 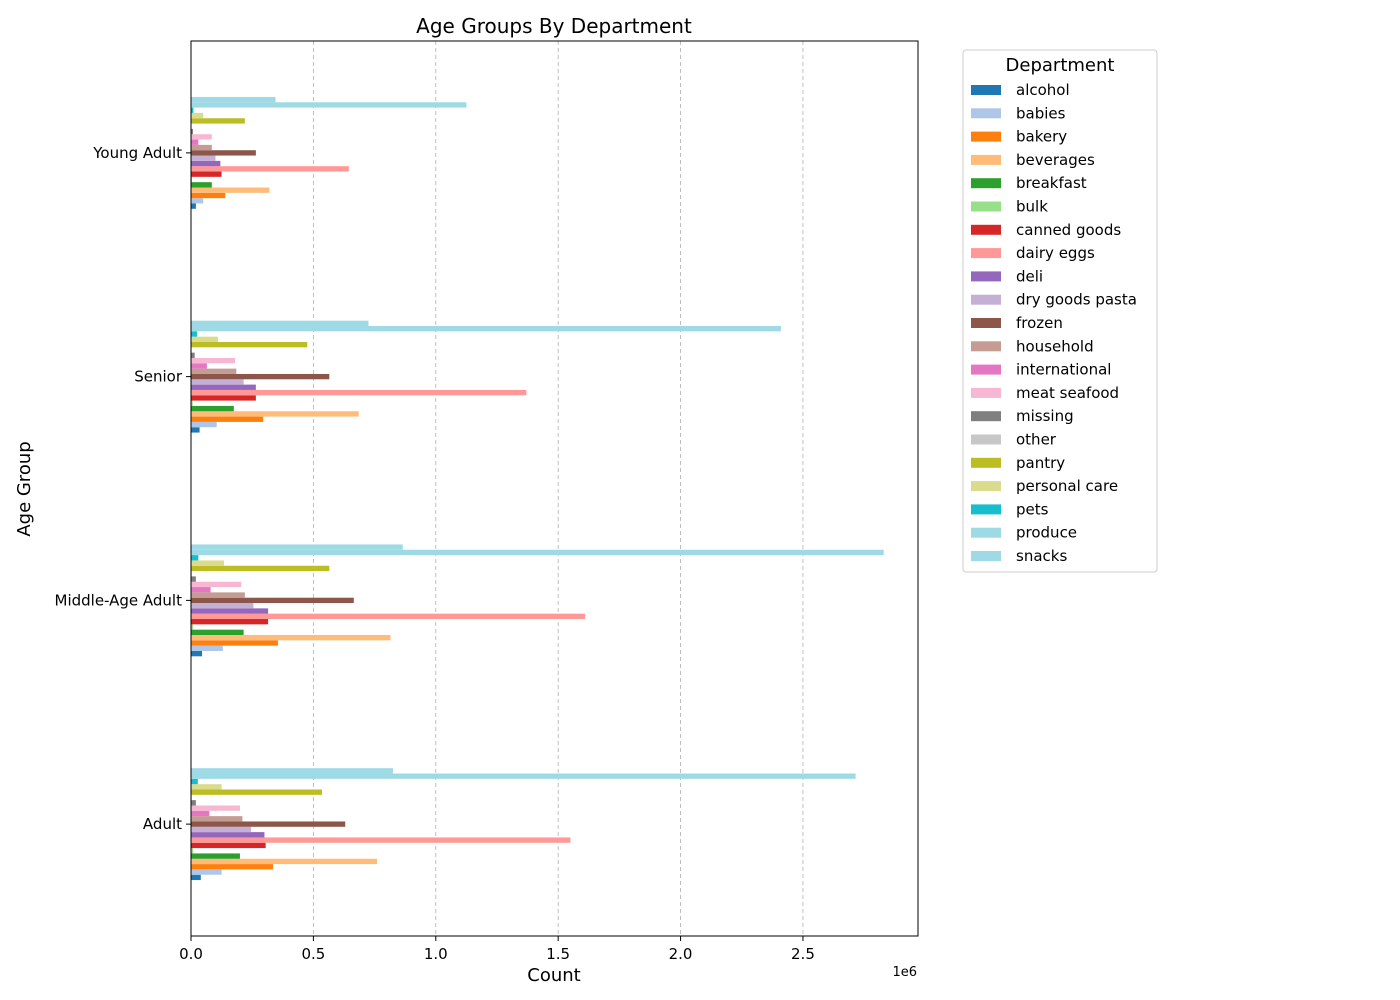 I want to click on legend-label: canned goods, so click(x=1068, y=230).